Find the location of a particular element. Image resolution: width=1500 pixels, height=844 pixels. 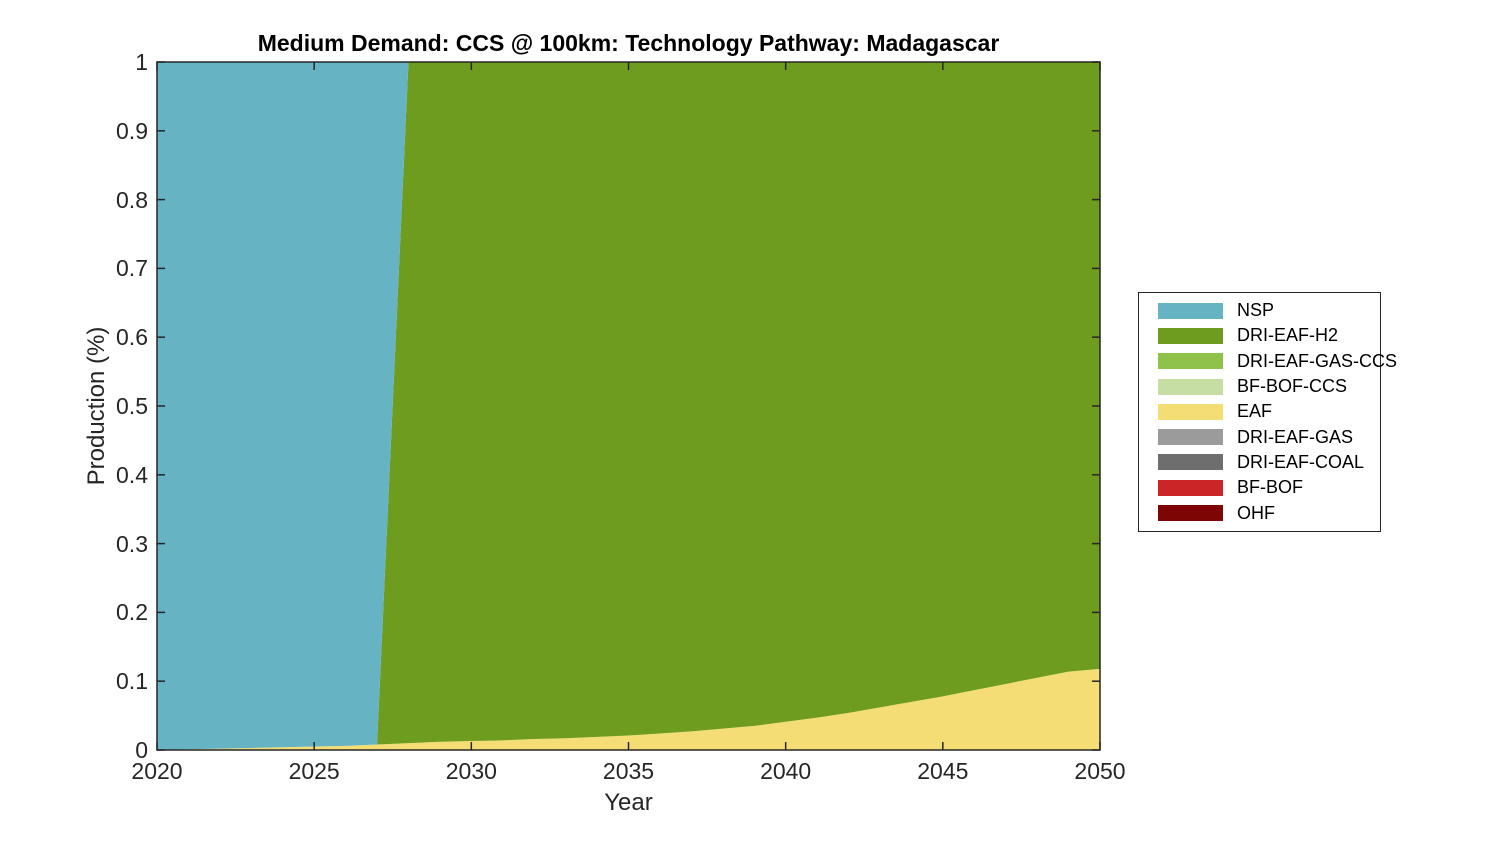

legend-label: NSP is located at coordinates (1256, 310).